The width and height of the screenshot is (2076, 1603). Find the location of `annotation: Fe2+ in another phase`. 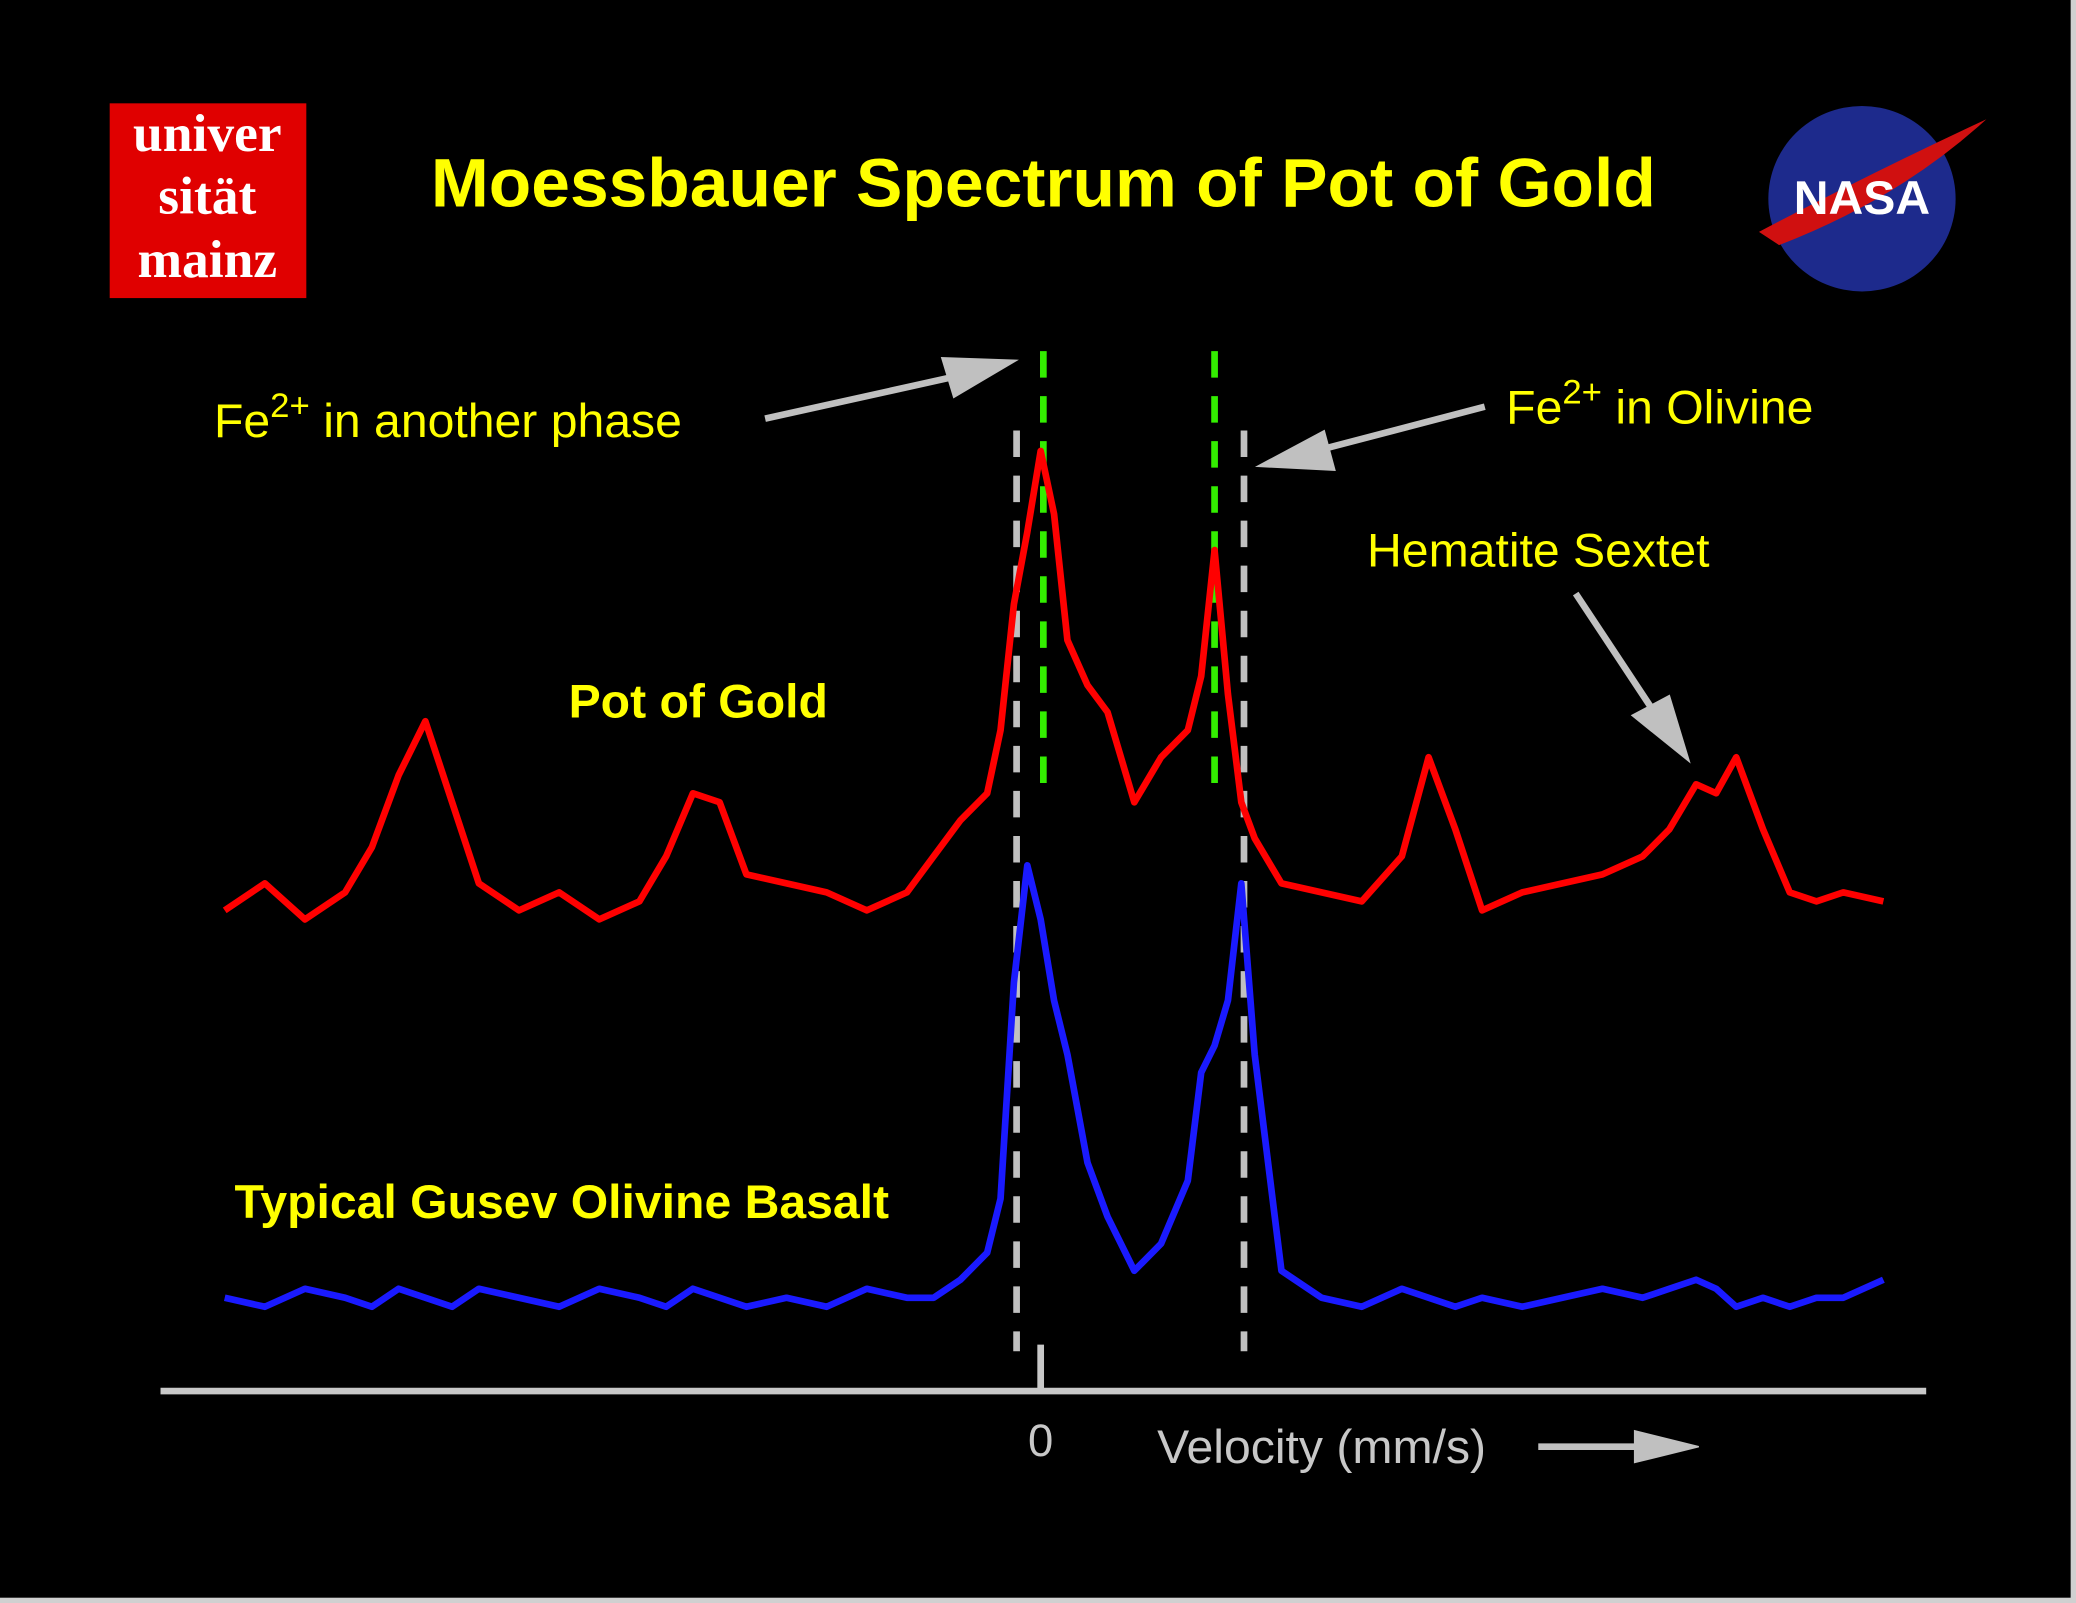

annotation: Fe2+ in another phase is located at coordinates (448, 417).